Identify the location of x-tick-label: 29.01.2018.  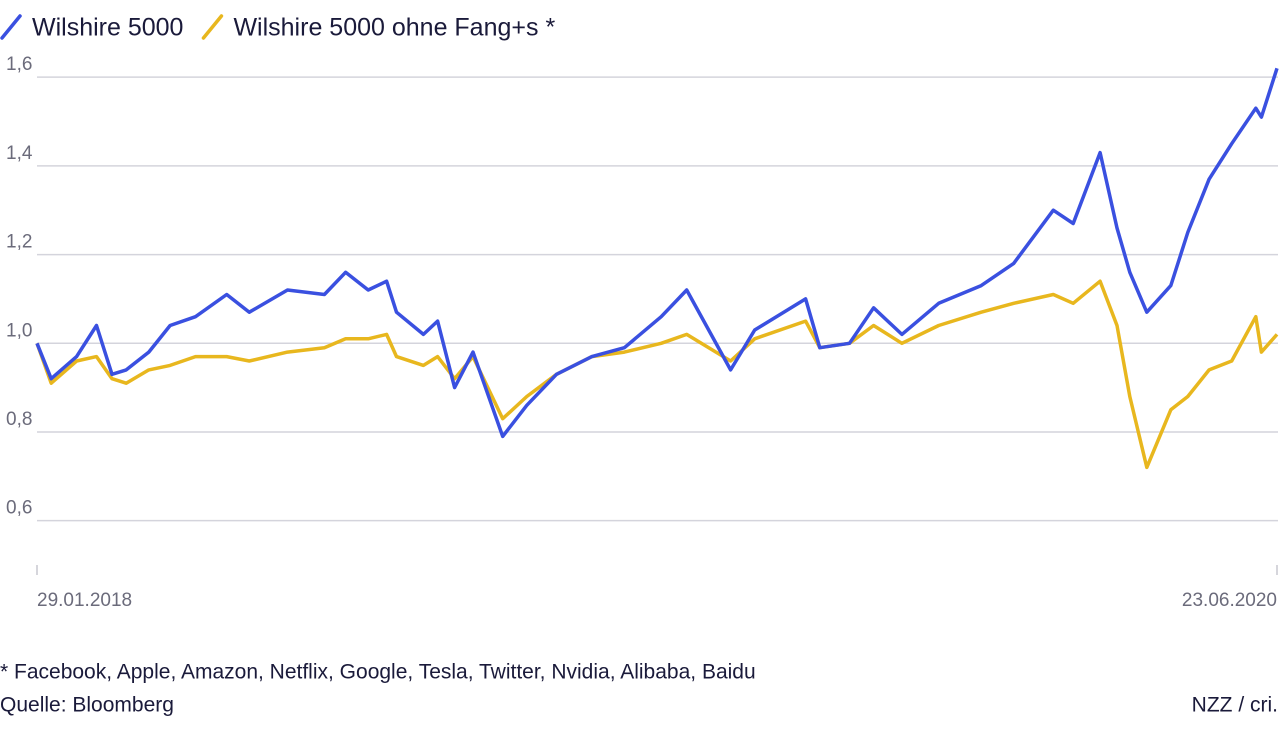
(84, 600).